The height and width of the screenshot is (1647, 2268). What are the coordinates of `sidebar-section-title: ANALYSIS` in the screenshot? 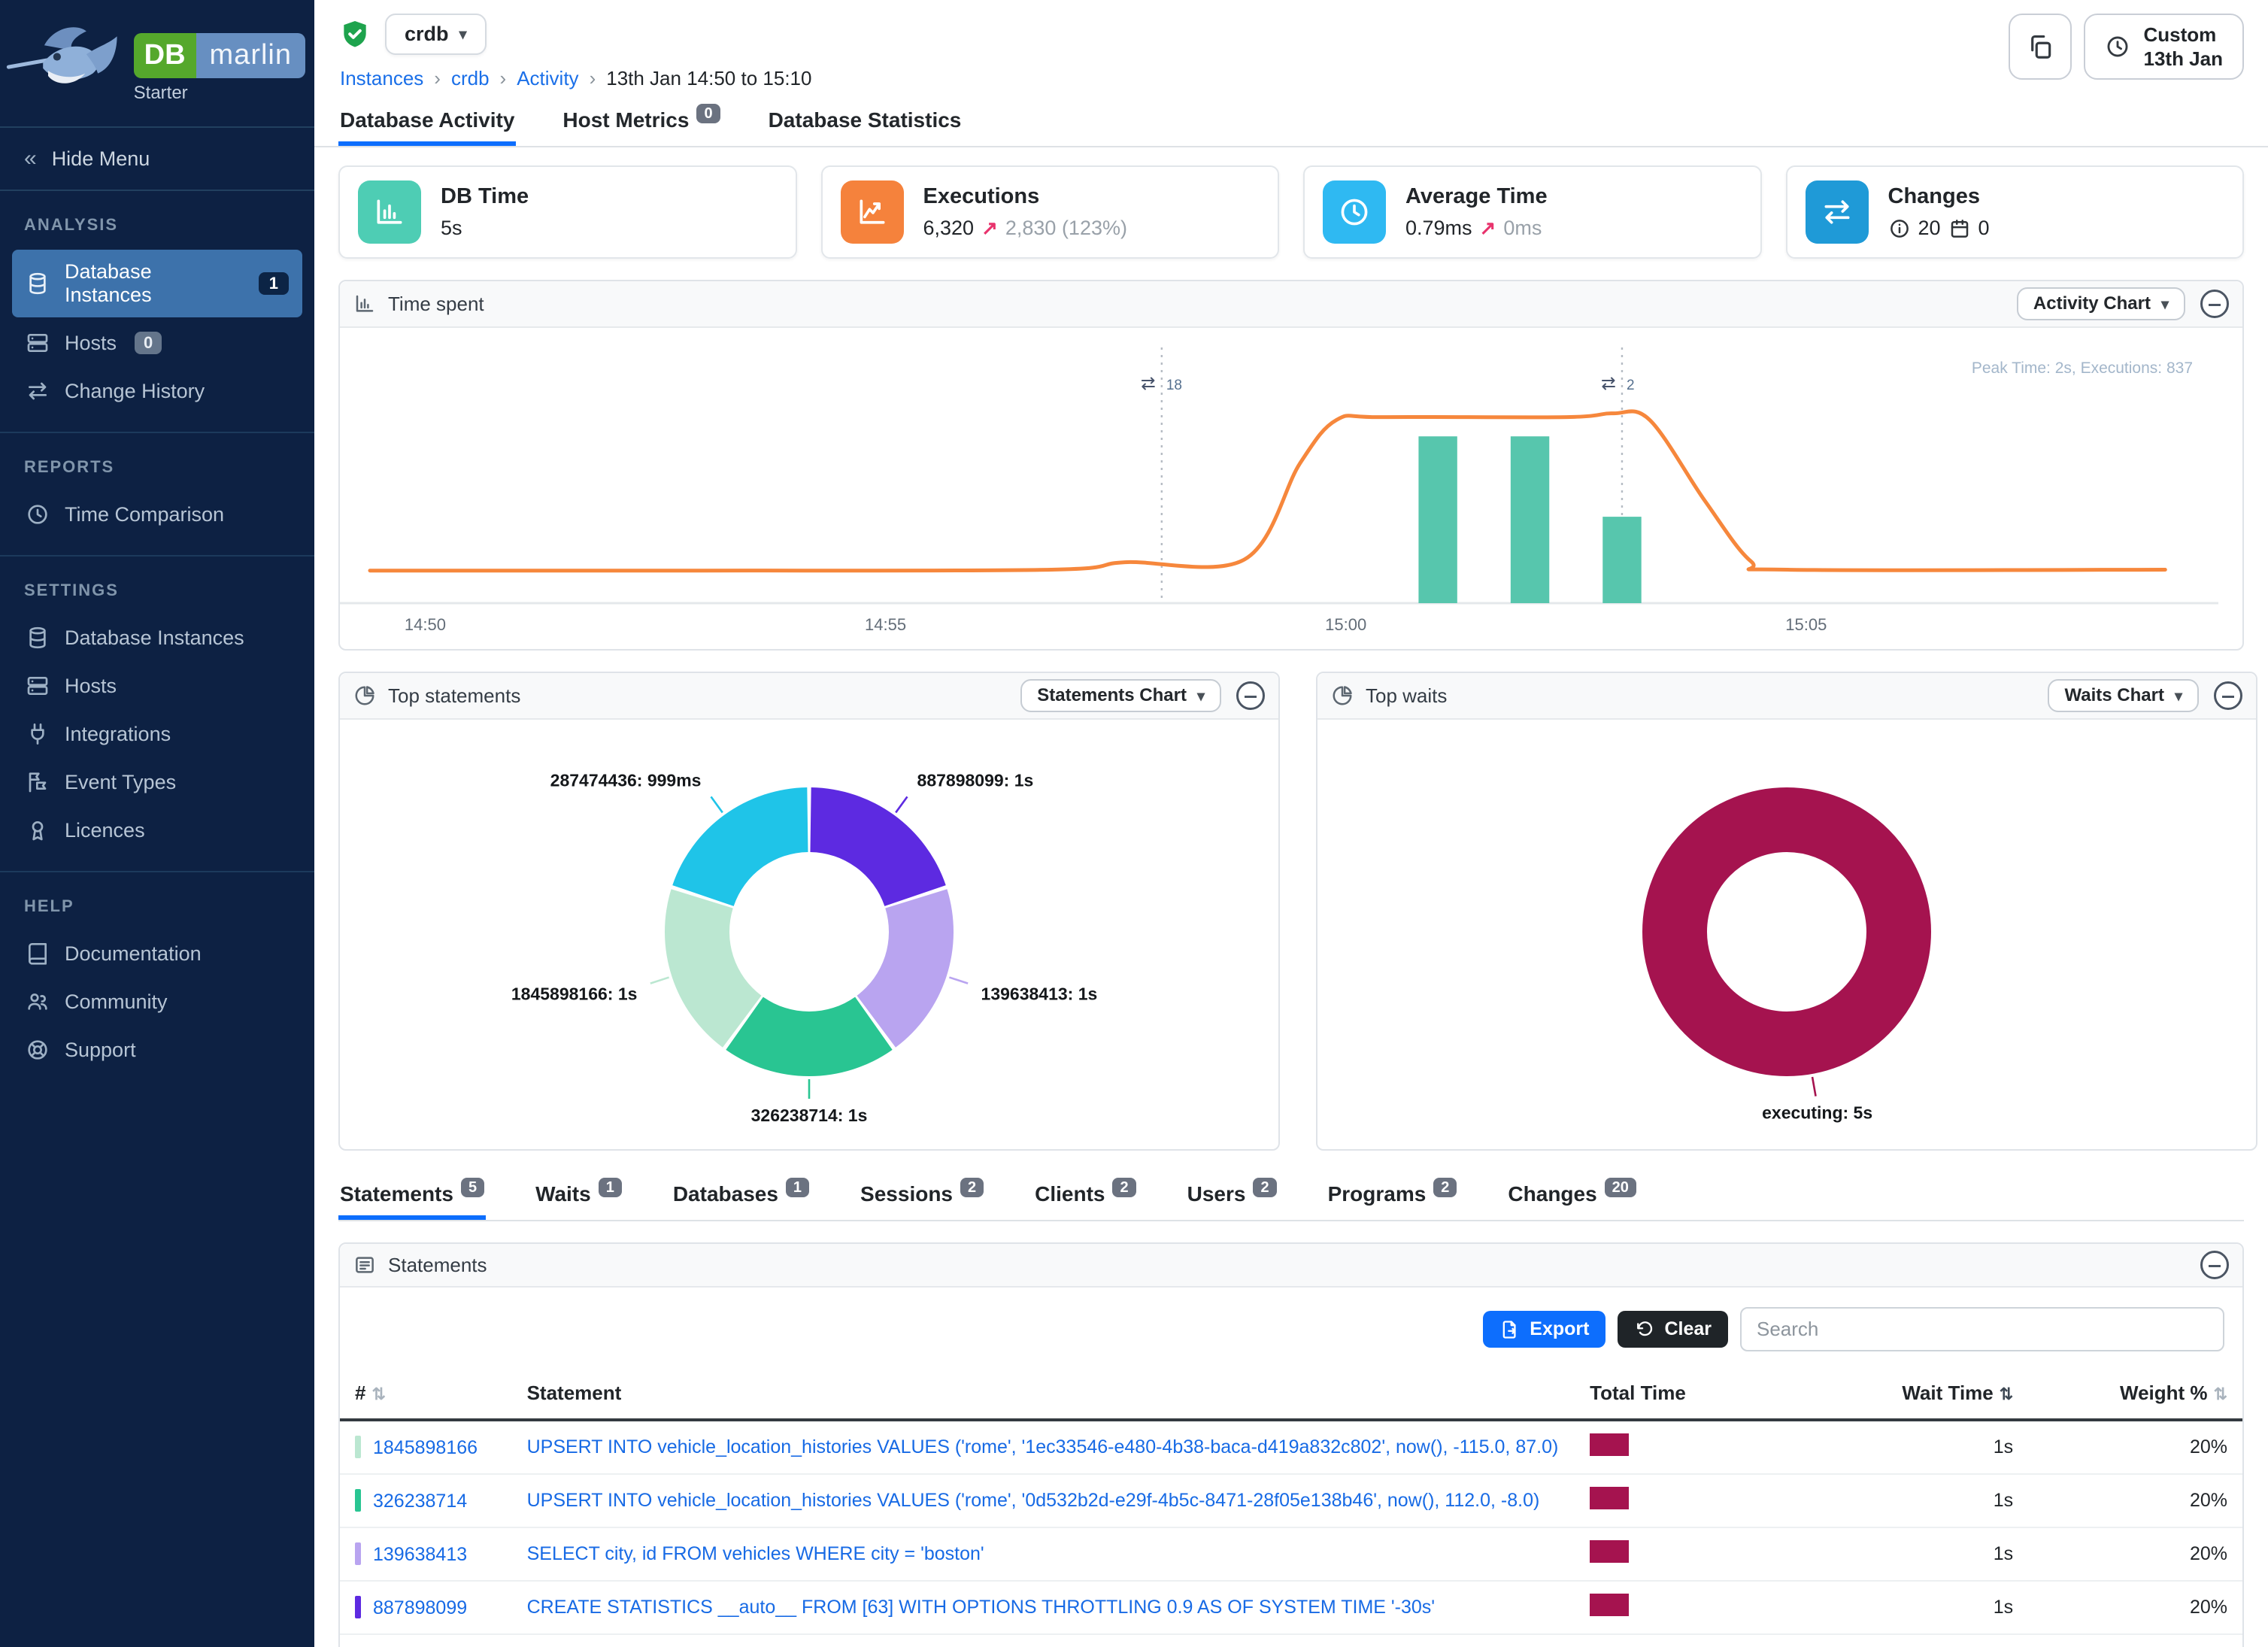 It's located at (71, 224).